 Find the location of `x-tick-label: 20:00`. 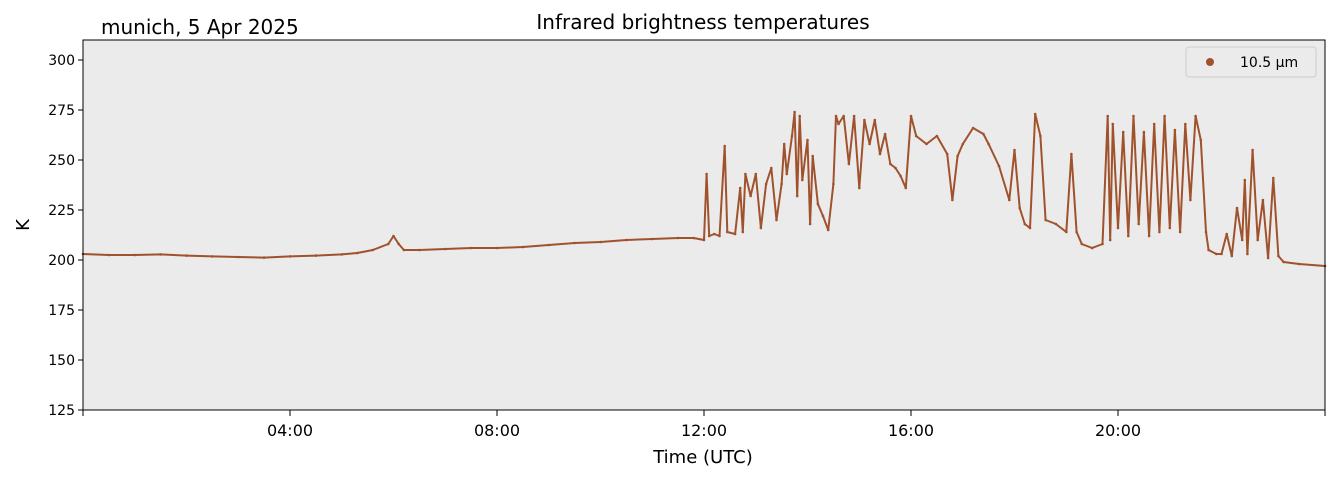

x-tick-label: 20:00 is located at coordinates (1118, 430).